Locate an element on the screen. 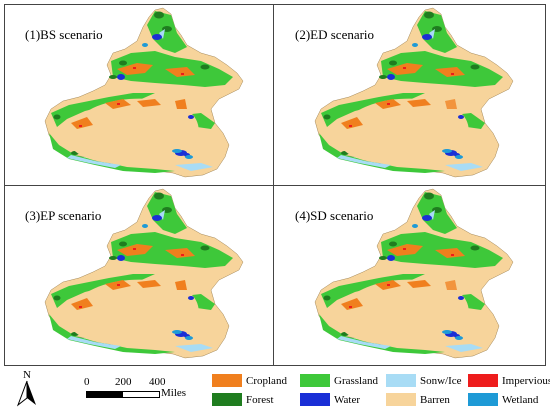 The width and height of the screenshot is (550, 414). panel-divider-horizontal is located at coordinates (275, 185).